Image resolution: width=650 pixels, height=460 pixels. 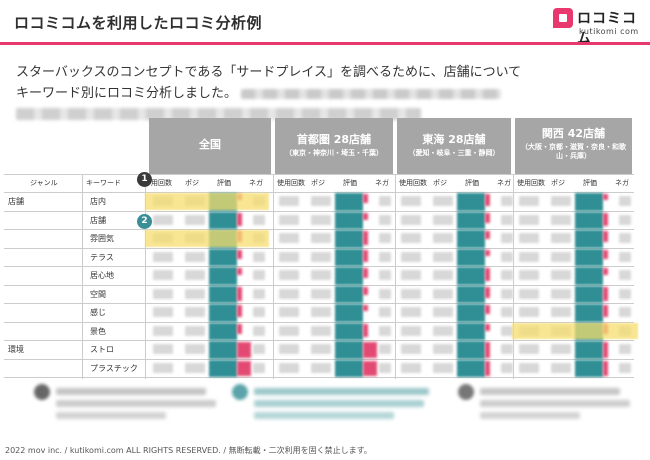 I want to click on keyword-label: 店内, so click(x=98, y=201).